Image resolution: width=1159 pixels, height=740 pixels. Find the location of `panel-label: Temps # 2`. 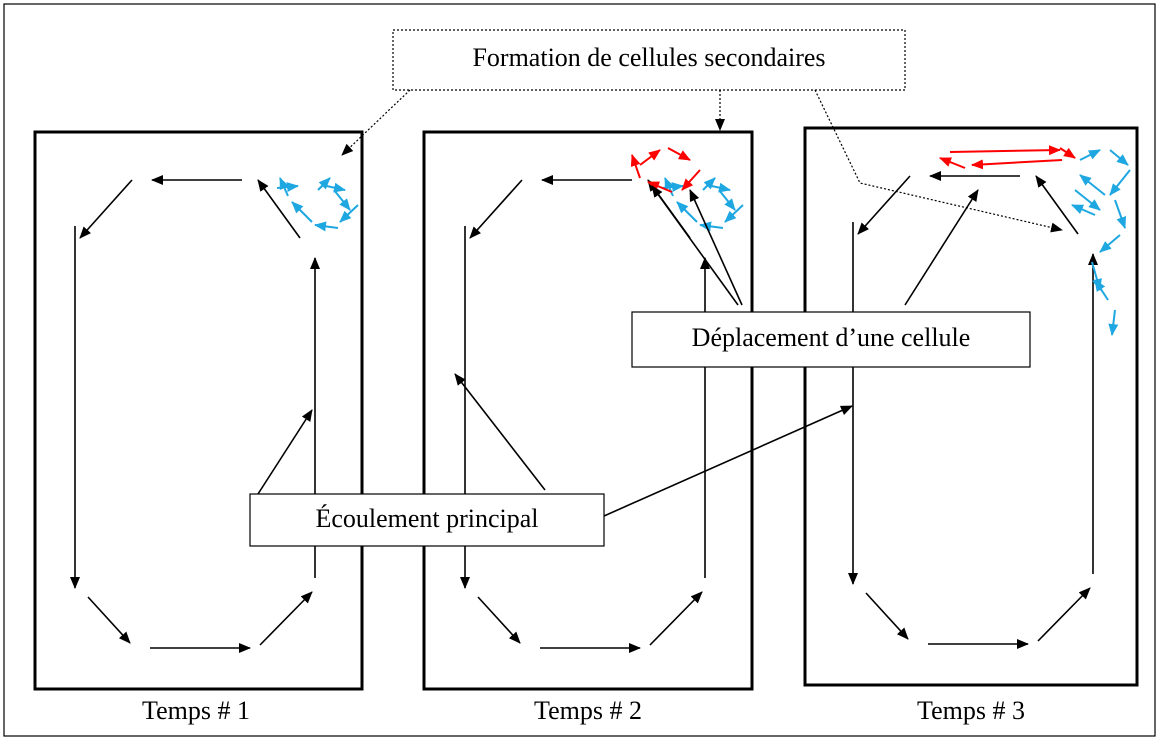

panel-label: Temps # 2 is located at coordinates (588, 710).